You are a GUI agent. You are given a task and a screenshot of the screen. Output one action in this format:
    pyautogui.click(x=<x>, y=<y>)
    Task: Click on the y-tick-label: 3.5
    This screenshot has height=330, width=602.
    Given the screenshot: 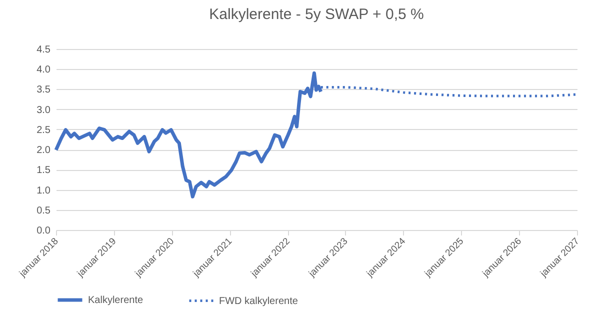 What is the action you would take?
    pyautogui.click(x=43, y=90)
    